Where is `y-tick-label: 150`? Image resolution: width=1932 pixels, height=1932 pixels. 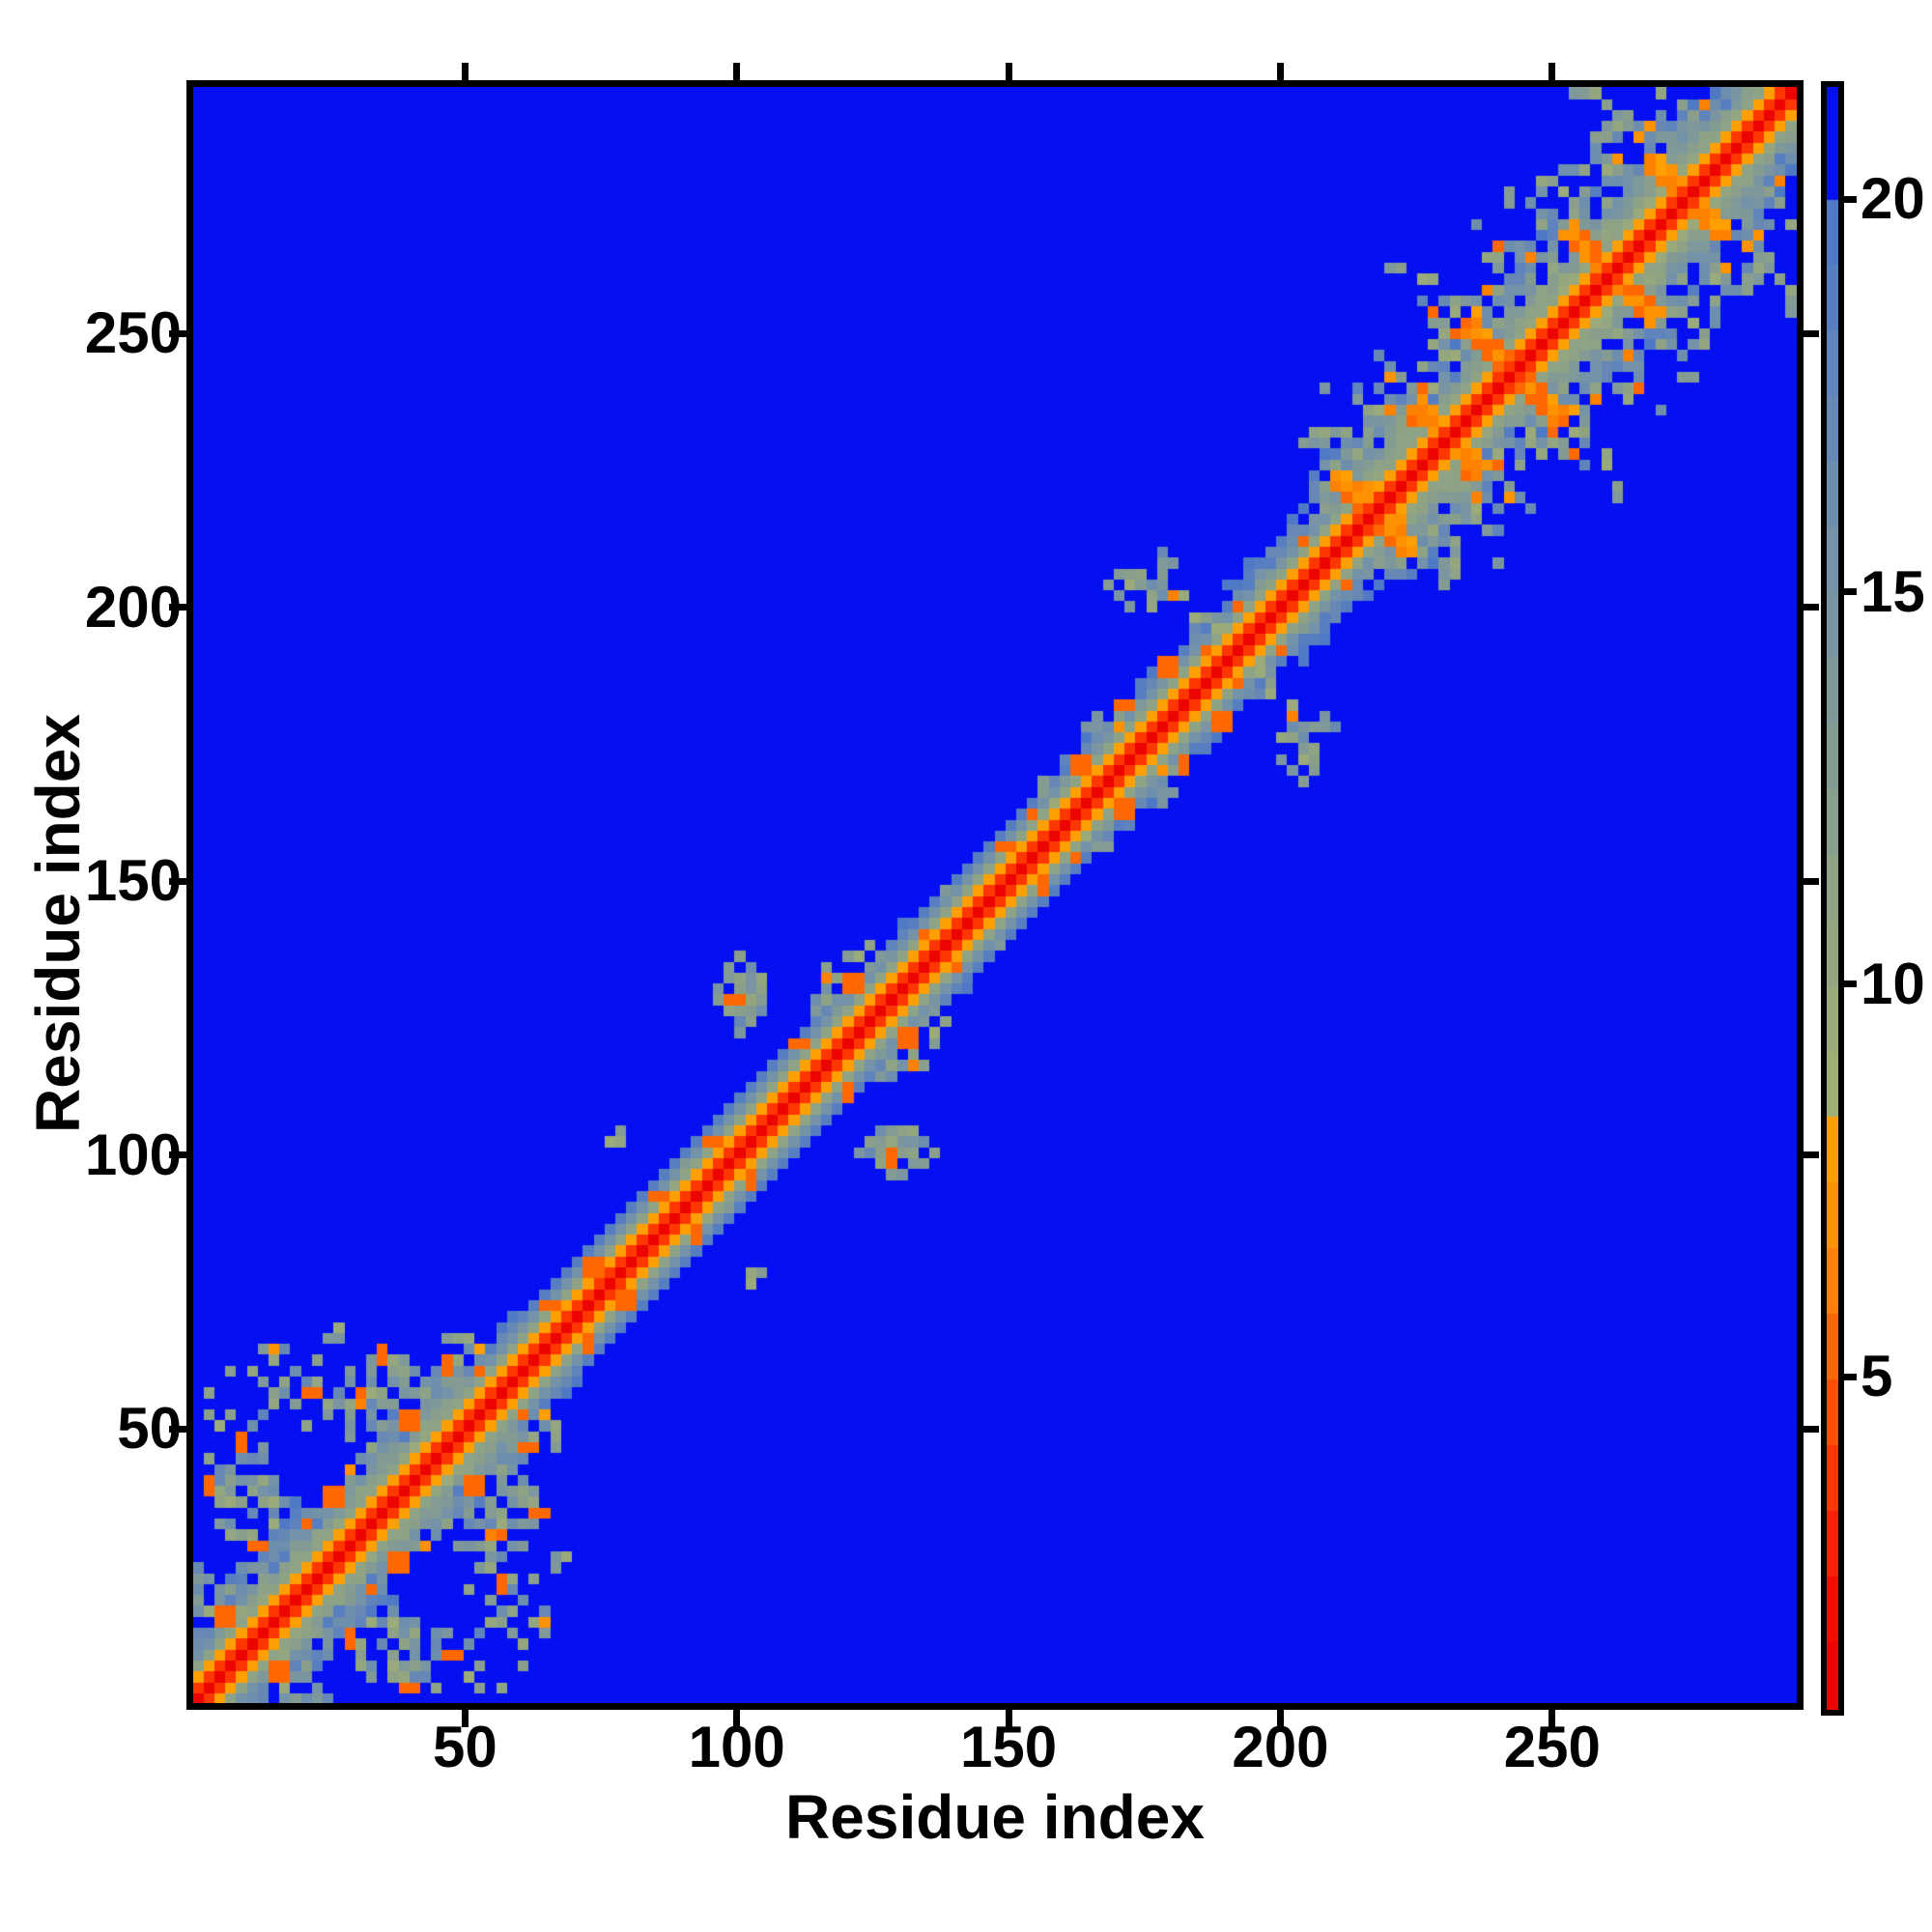
y-tick-label: 150 is located at coordinates (133, 881).